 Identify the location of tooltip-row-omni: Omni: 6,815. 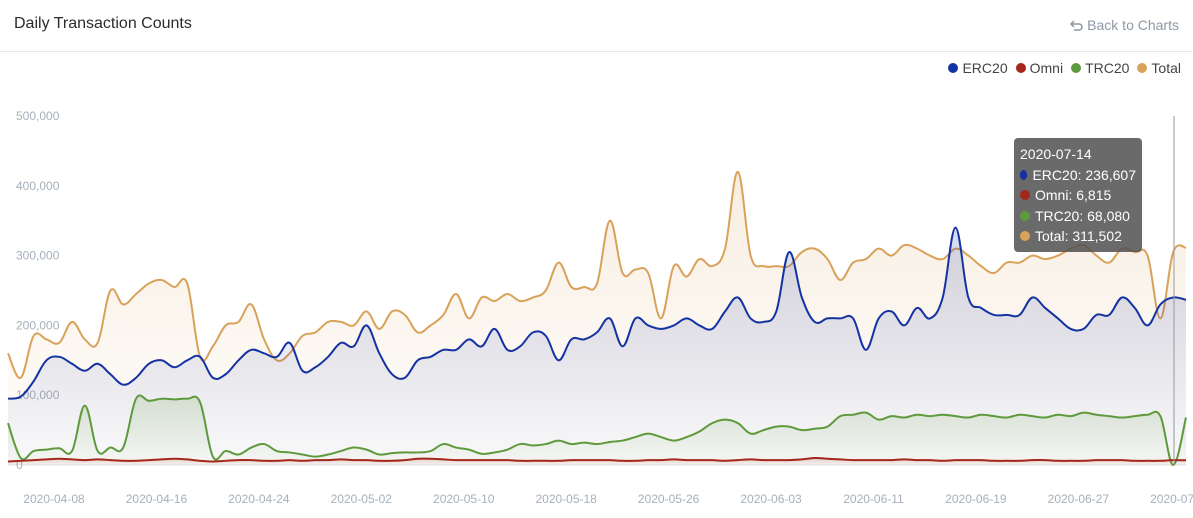
(1078, 195).